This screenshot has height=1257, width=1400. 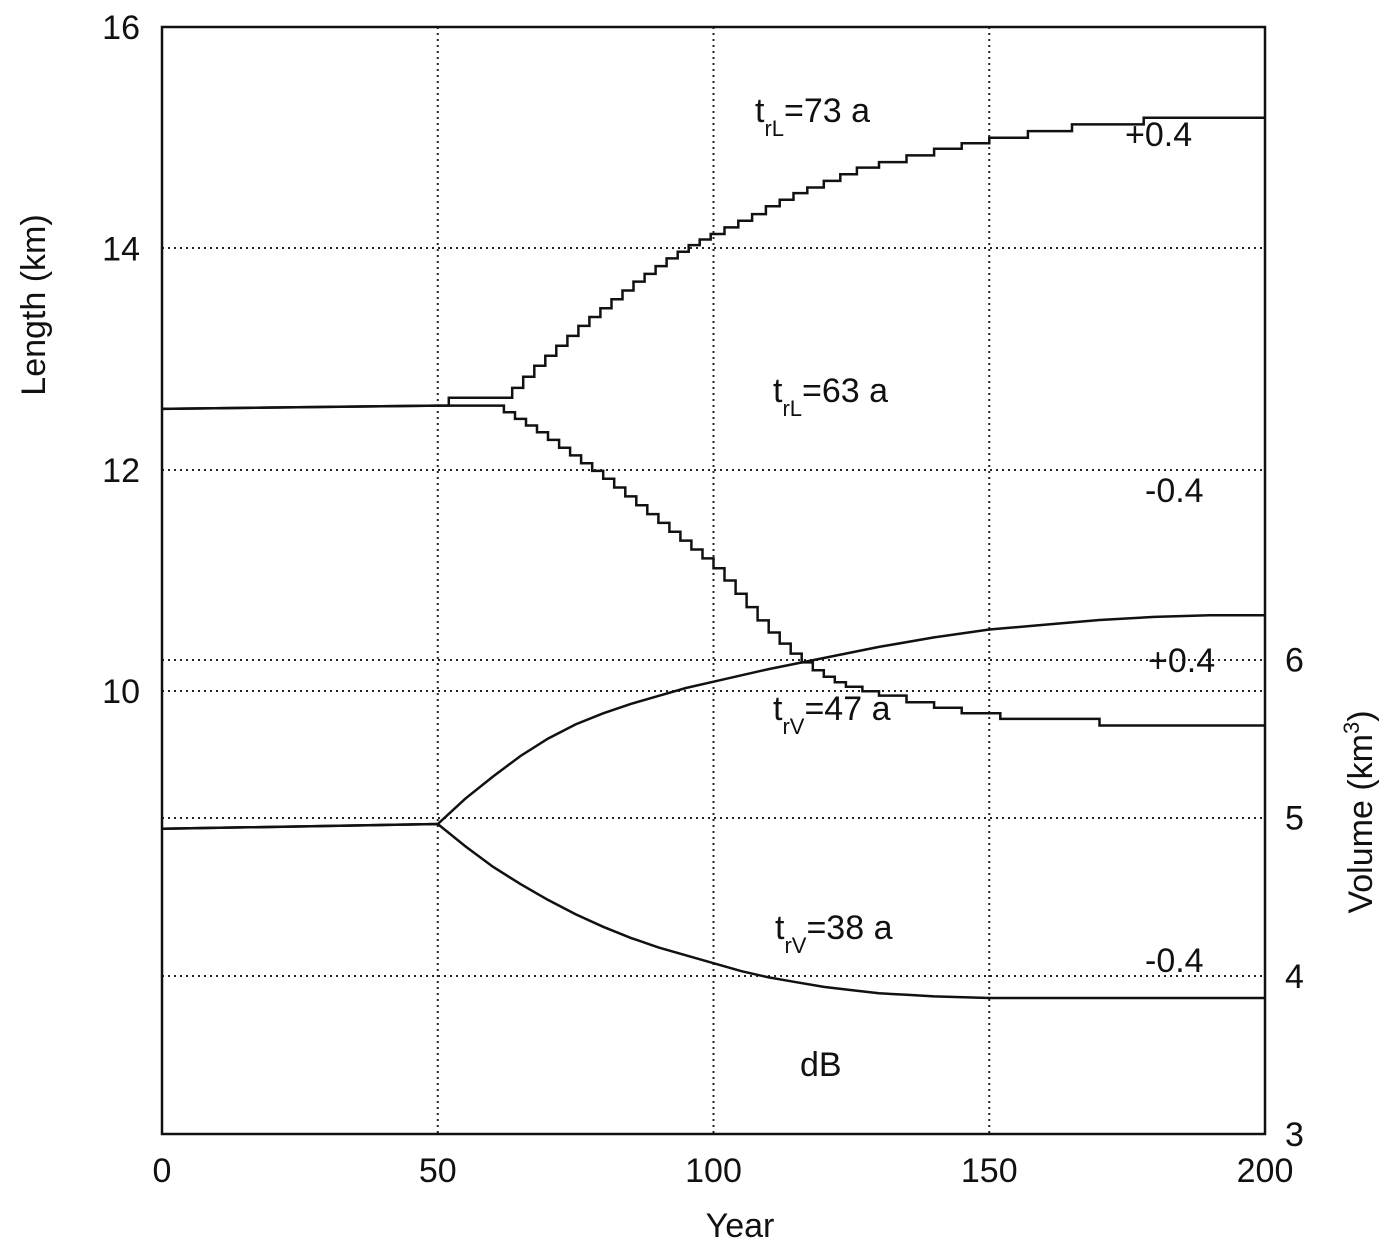 I want to click on annotation-trl-63: trL=63 a, so click(x=830, y=396).